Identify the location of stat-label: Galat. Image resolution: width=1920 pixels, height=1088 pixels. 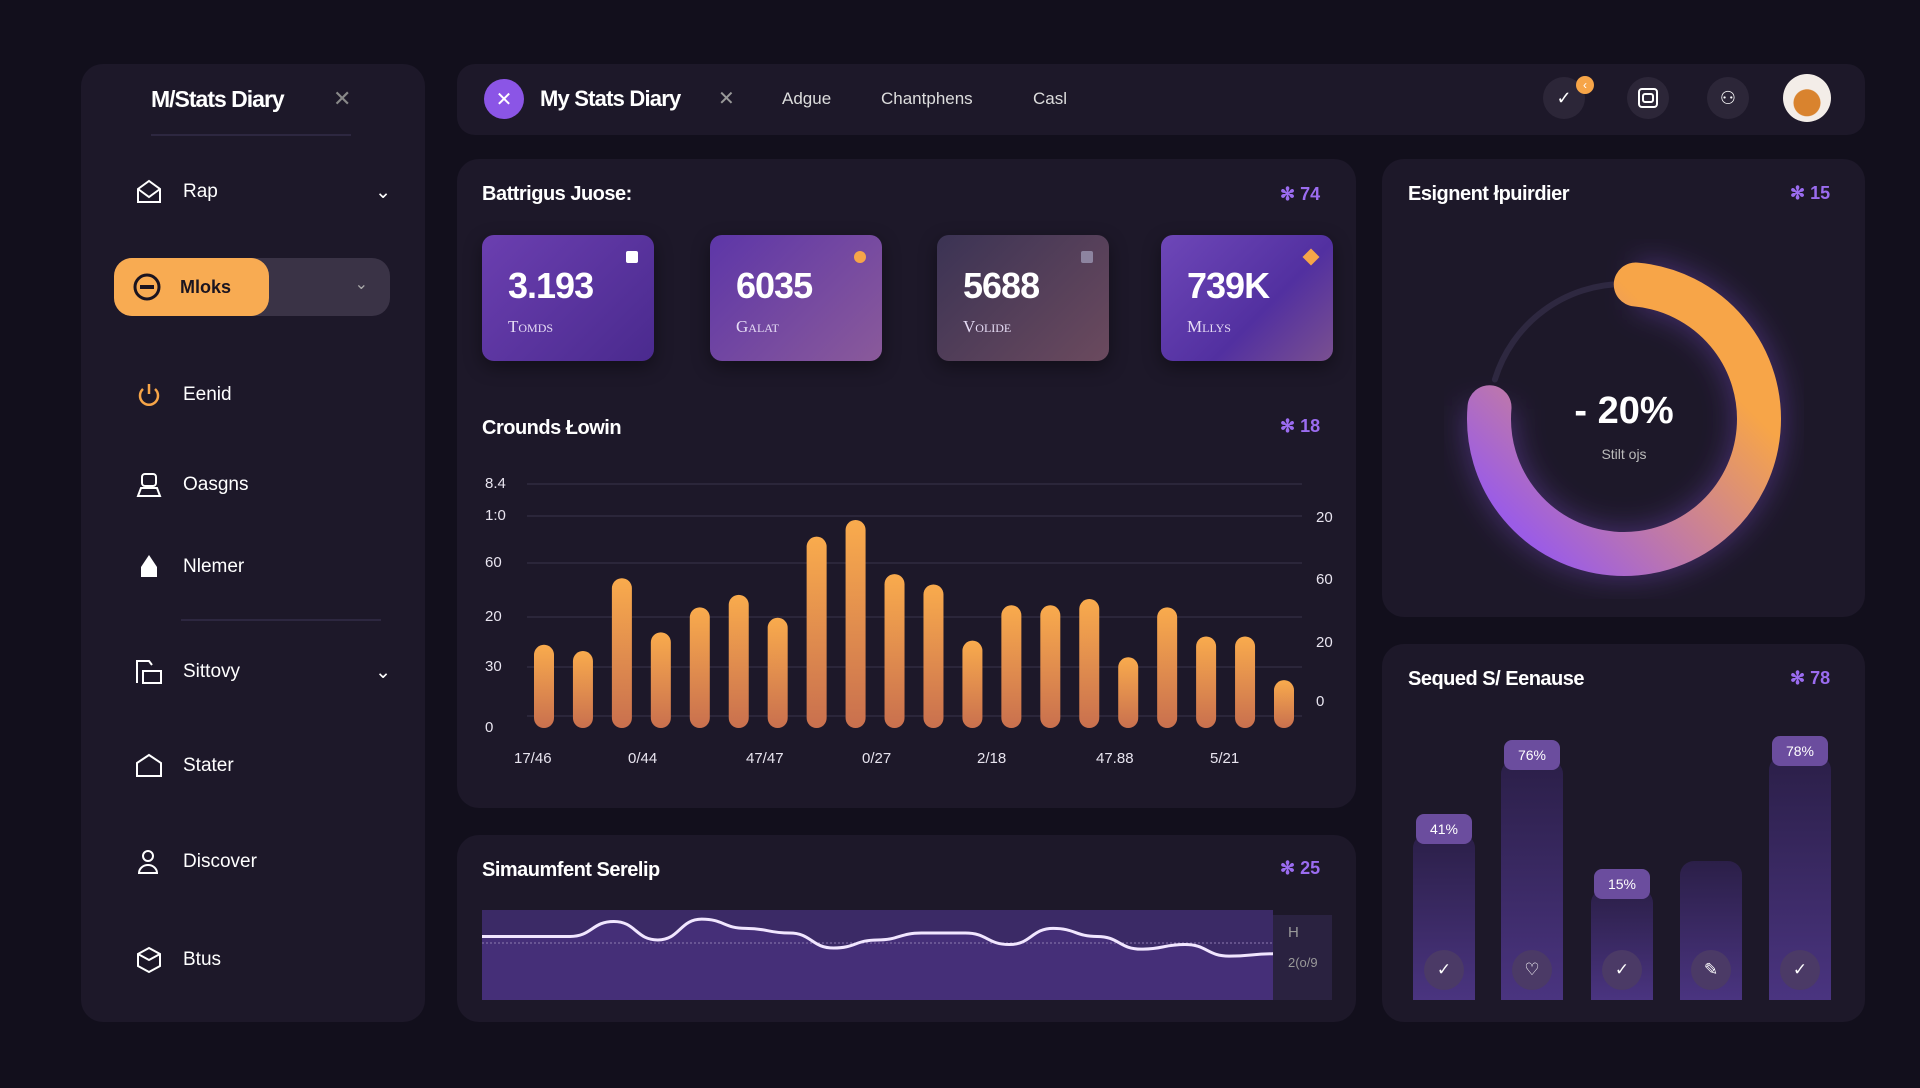
(757, 326).